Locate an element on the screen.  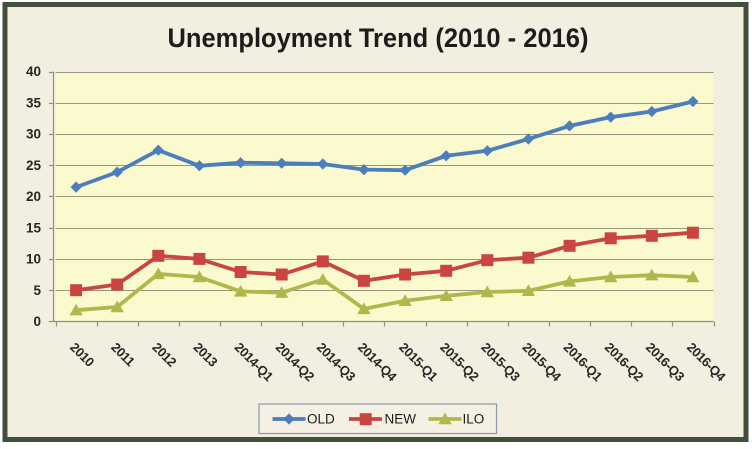
svg-text:Unemployment Trend (2010 - 201: Unemployment Trend (2010 - 2016) is located at coordinates (378, 38).